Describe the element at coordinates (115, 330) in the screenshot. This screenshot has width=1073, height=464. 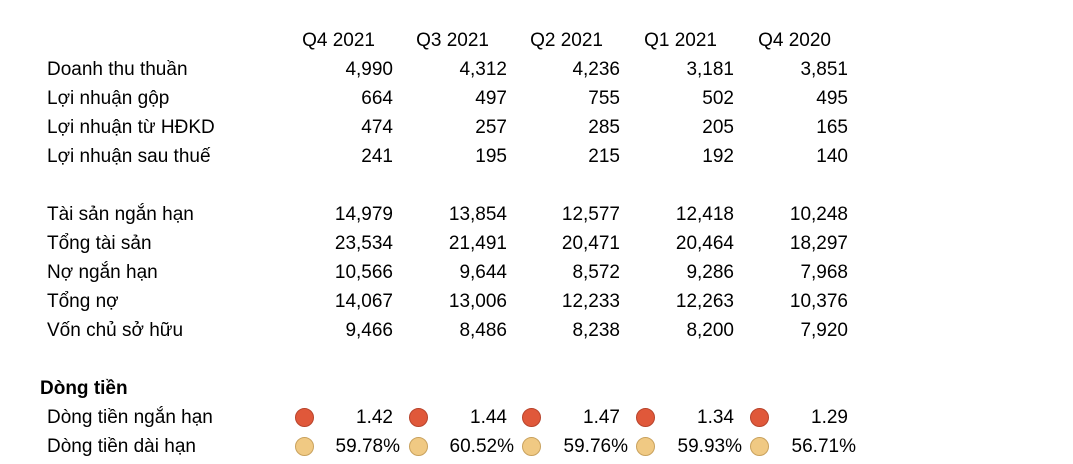
I see `row-label: Vốn chủ sở hữu` at that location.